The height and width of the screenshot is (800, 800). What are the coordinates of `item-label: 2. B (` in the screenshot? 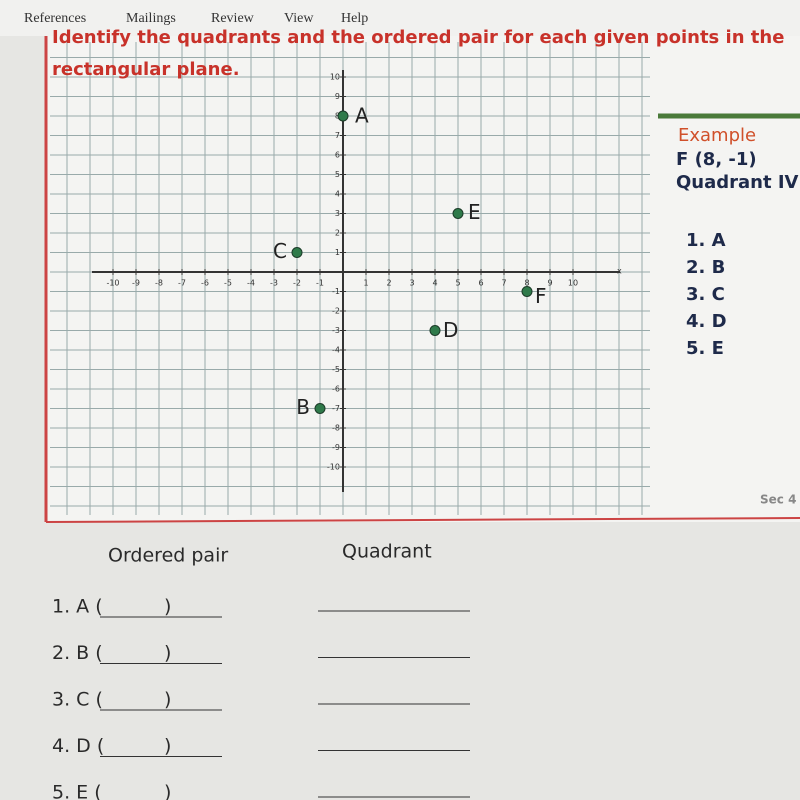 It's located at (77, 653).